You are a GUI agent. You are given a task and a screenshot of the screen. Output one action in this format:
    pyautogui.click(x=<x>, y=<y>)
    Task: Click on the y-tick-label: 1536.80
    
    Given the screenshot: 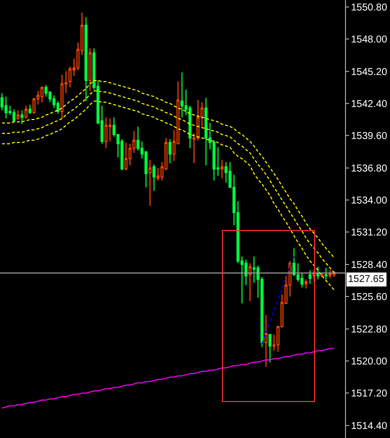 What is the action you would take?
    pyautogui.click(x=369, y=168)
    